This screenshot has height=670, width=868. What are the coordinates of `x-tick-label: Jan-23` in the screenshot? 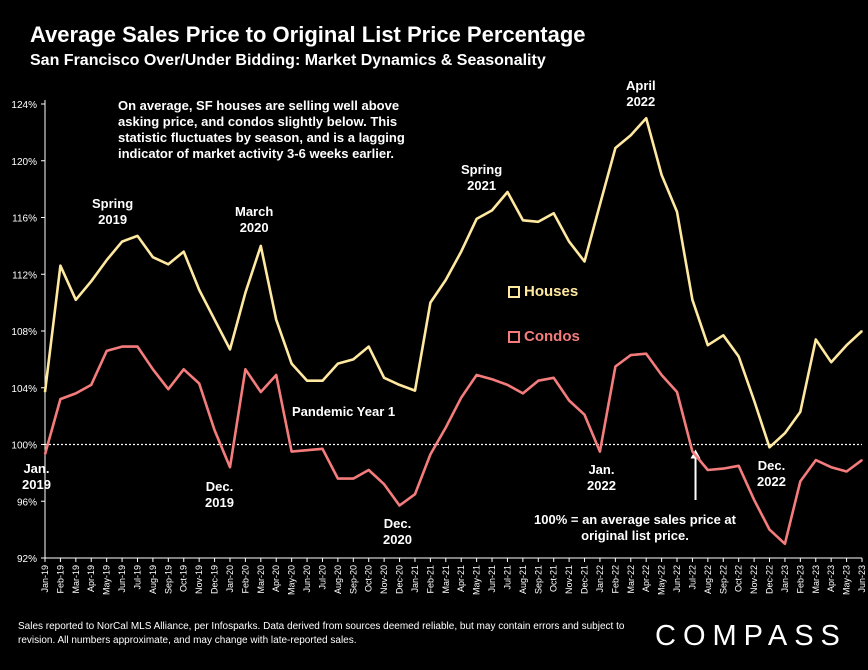 It's located at (785, 579).